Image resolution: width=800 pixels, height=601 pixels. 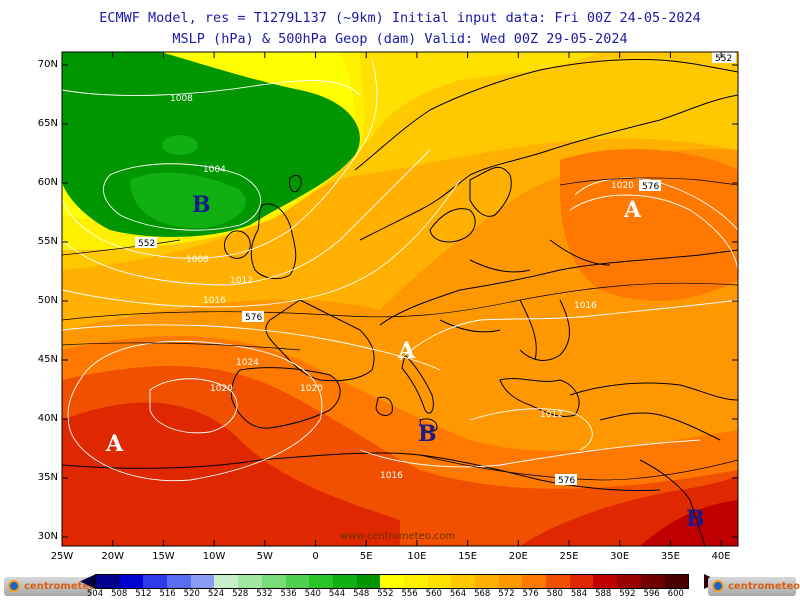 I want to click on latitude-label: 55N, so click(x=47, y=241).